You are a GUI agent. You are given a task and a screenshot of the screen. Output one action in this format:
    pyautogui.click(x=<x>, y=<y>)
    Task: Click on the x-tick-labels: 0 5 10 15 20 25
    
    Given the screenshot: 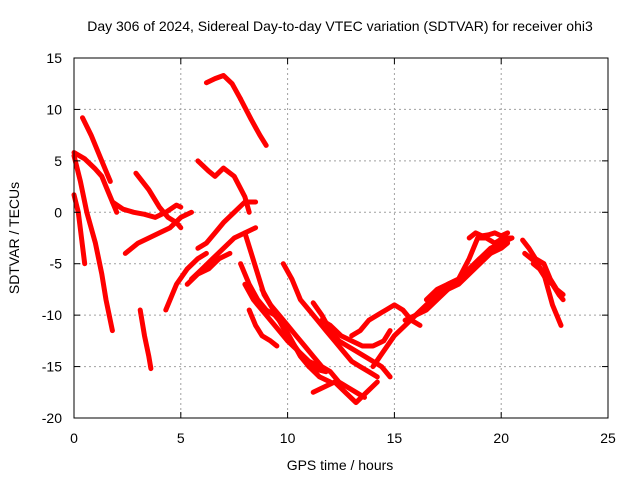 What is the action you would take?
    pyautogui.click(x=343, y=438)
    